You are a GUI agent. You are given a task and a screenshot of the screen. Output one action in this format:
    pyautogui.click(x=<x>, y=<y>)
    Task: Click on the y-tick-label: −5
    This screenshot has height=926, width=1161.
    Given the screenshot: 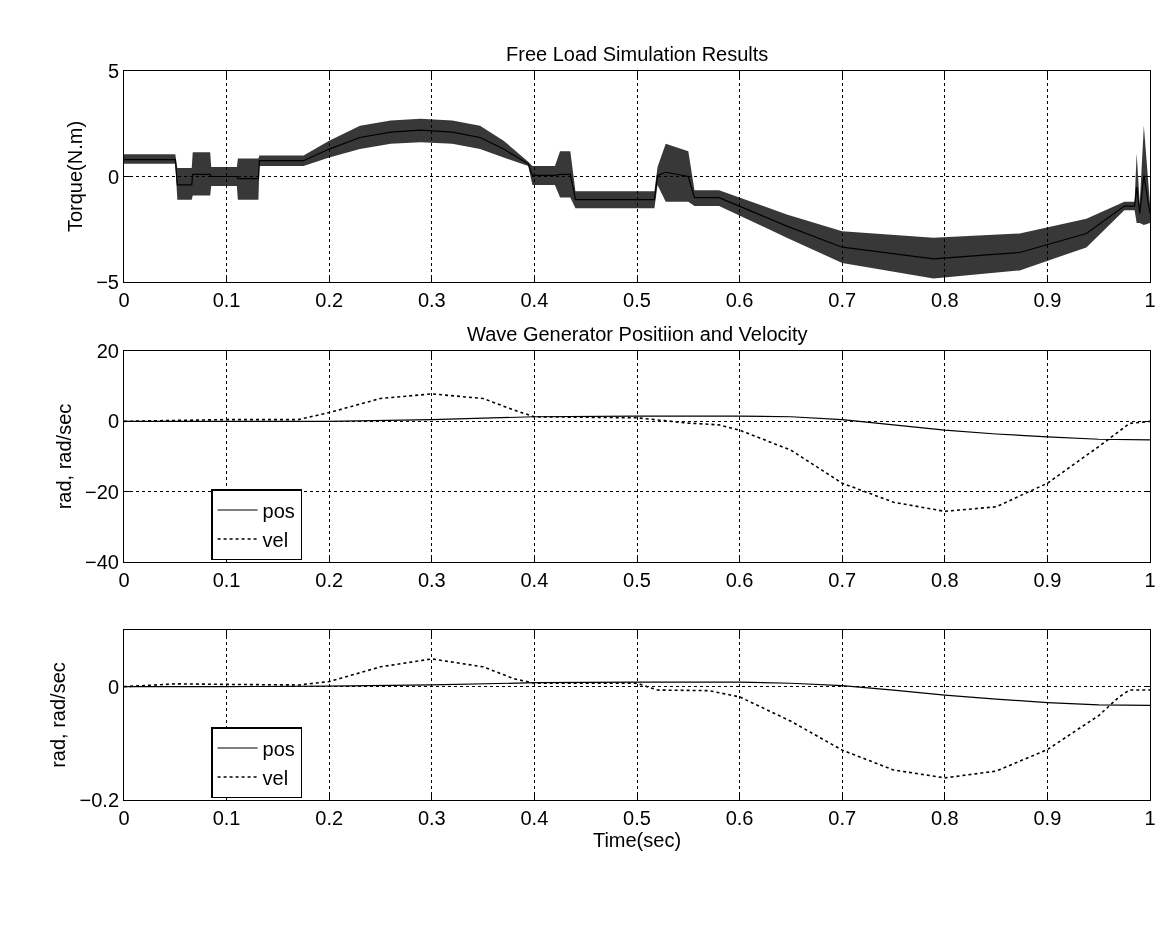 What is the action you would take?
    pyautogui.click(x=107, y=282)
    